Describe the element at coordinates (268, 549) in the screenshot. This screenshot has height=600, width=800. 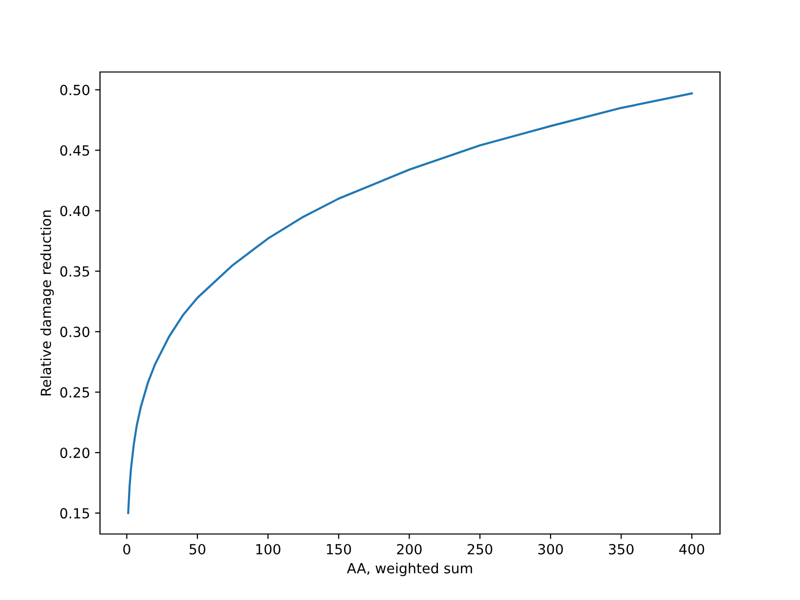
I see `x-tick-label: 100` at that location.